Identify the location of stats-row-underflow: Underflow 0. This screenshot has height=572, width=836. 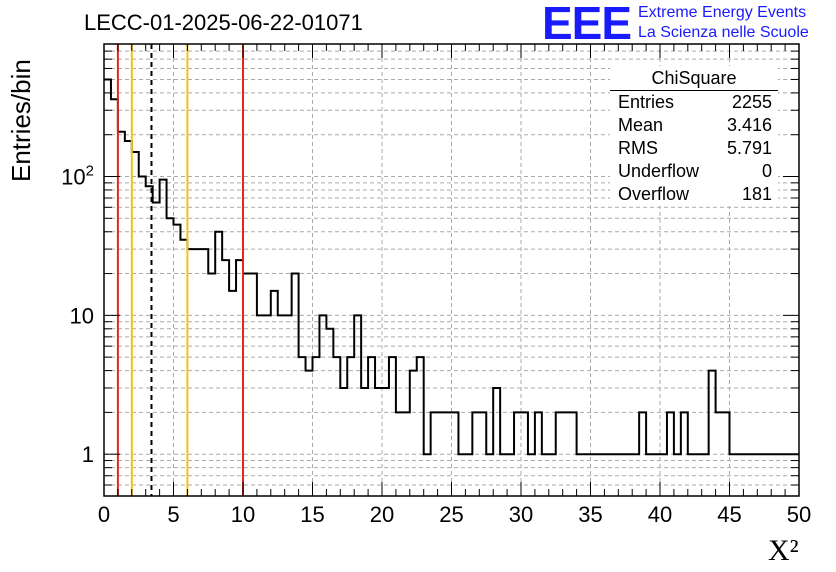
(694, 171).